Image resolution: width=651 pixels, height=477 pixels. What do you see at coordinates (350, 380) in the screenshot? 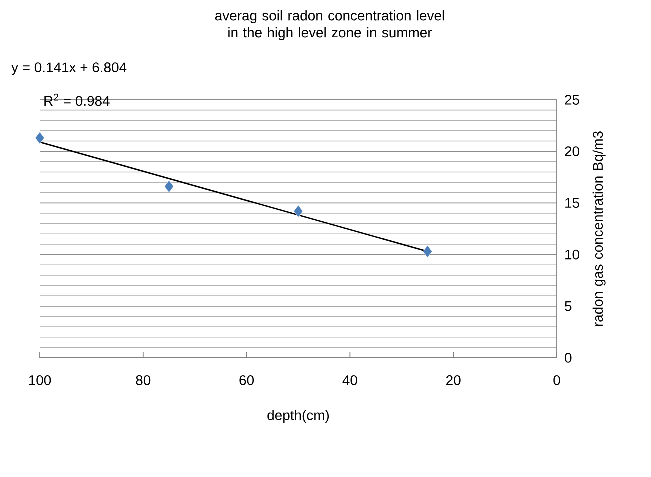
I see `x-tick-label: 40` at bounding box center [350, 380].